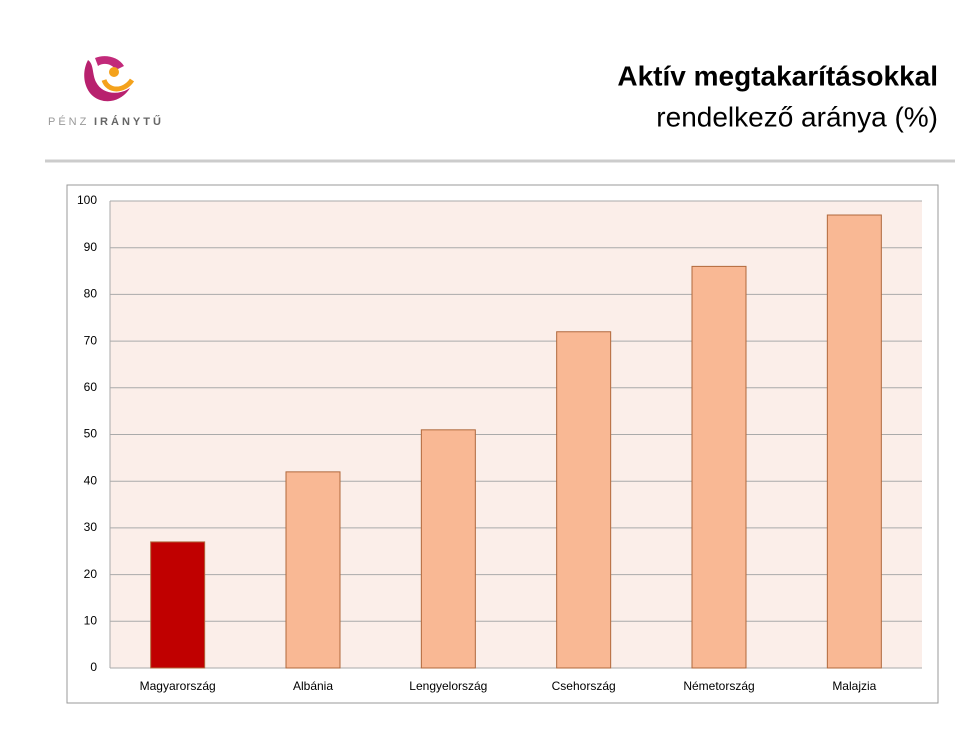 This screenshot has width=960, height=748. What do you see at coordinates (91, 574) in the screenshot?
I see `y-tick-label: 20` at bounding box center [91, 574].